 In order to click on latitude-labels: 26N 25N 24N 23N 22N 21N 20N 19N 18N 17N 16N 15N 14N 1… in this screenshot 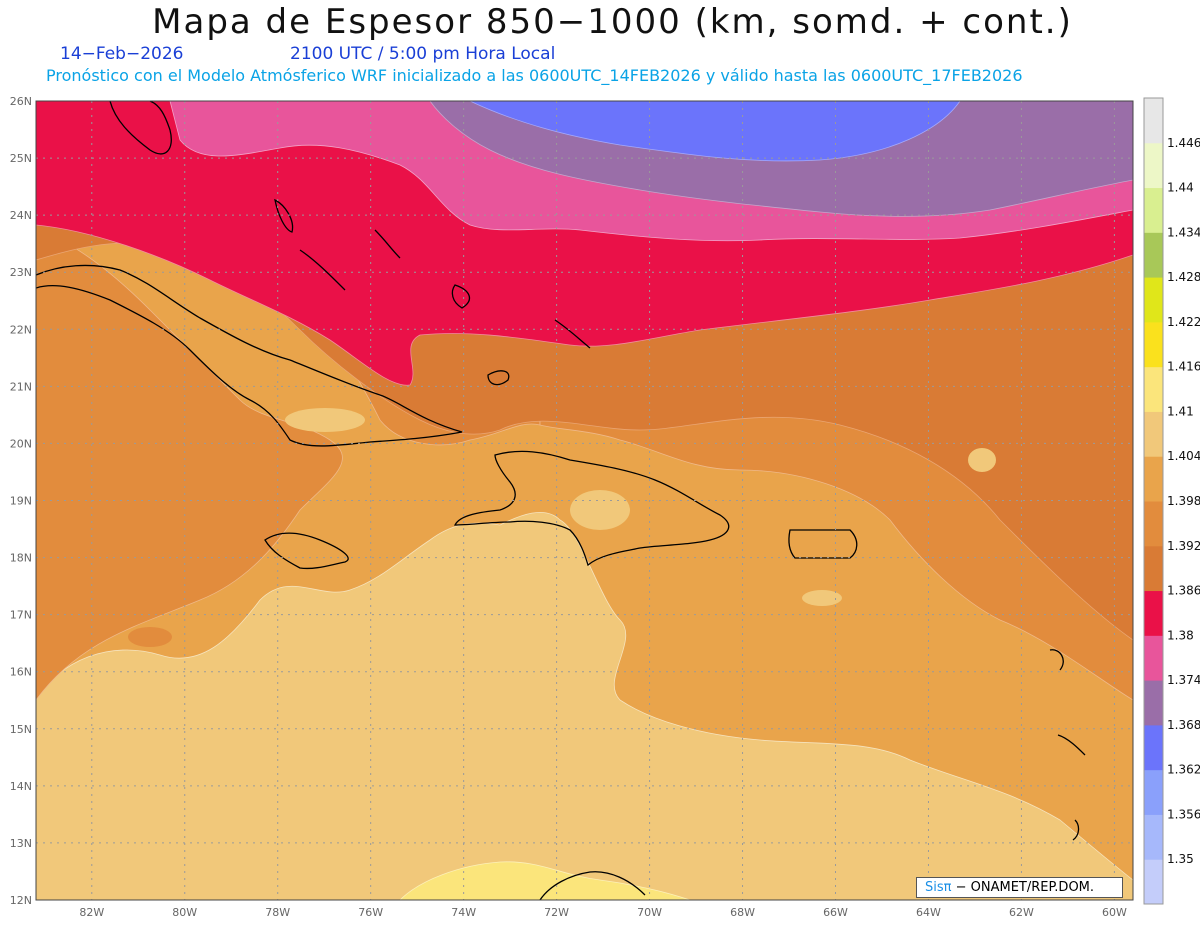, I will do `click(21, 501)`.